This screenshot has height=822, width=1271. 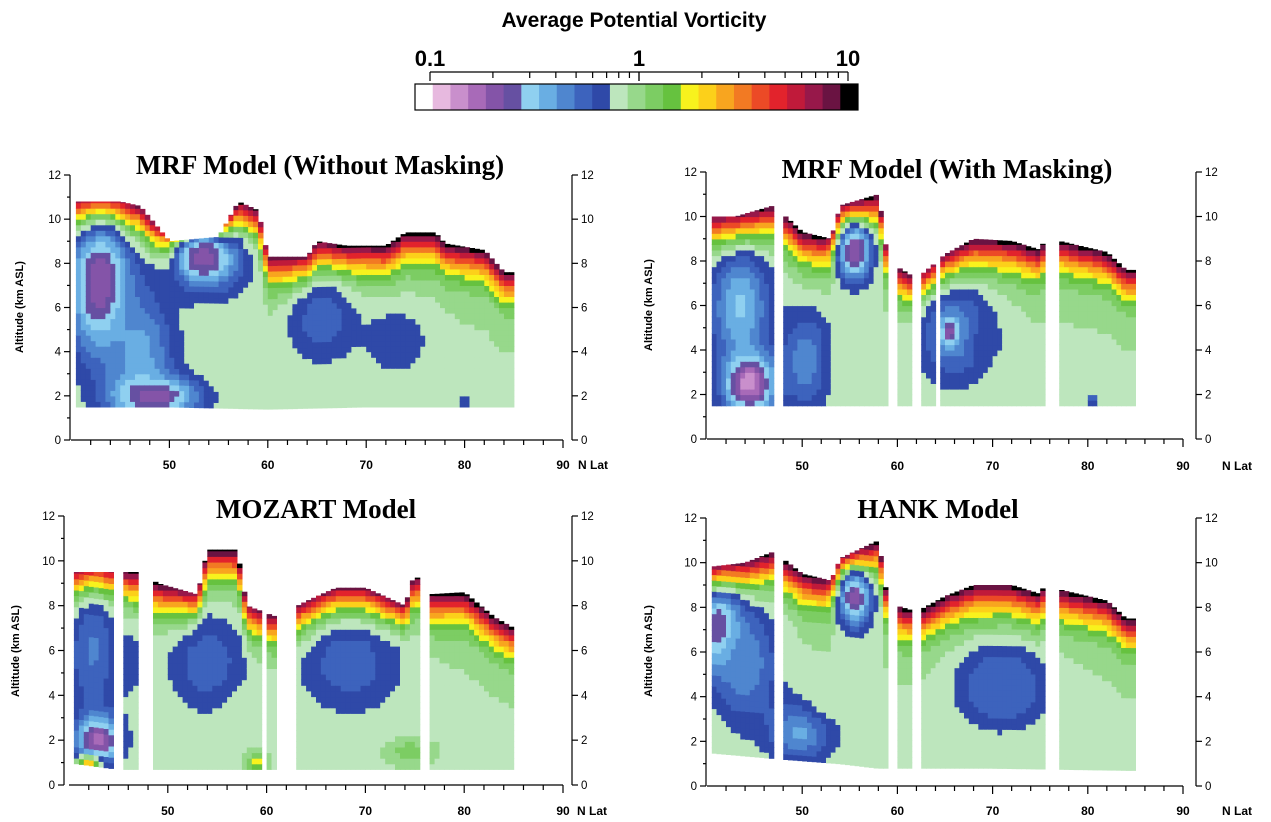 What do you see at coordinates (58, 397) in the screenshot?
I see `y-tick-label-left: 2` at bounding box center [58, 397].